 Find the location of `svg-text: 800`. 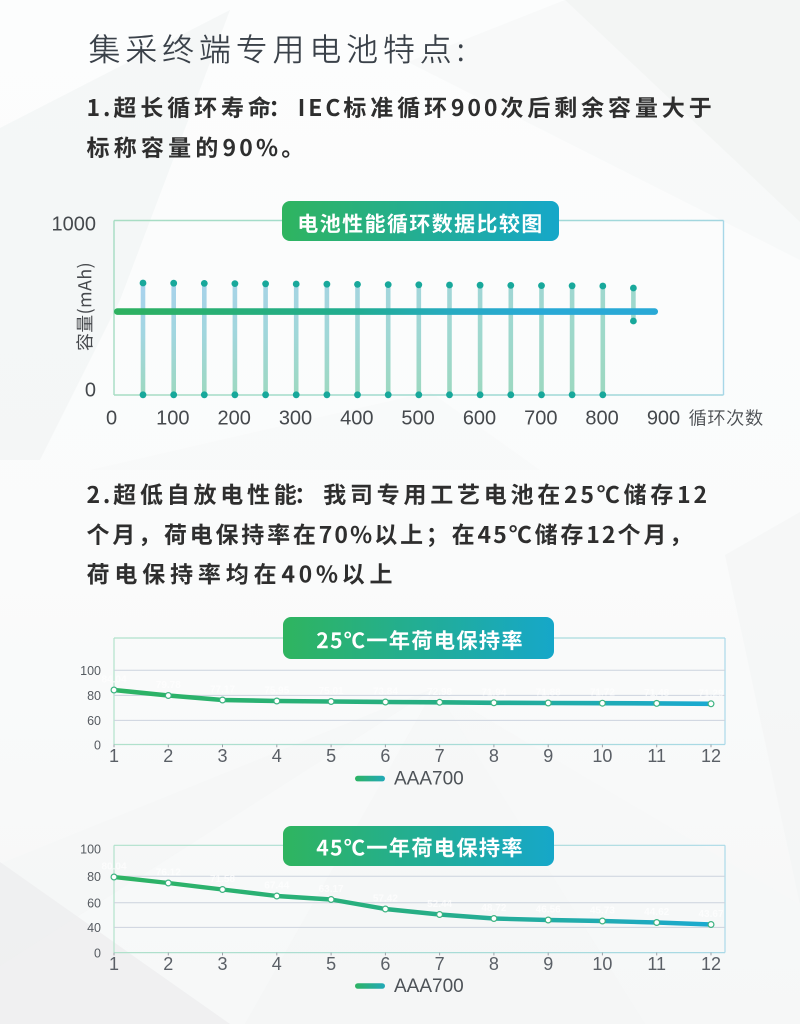

svg-text: 800 is located at coordinates (601, 419).